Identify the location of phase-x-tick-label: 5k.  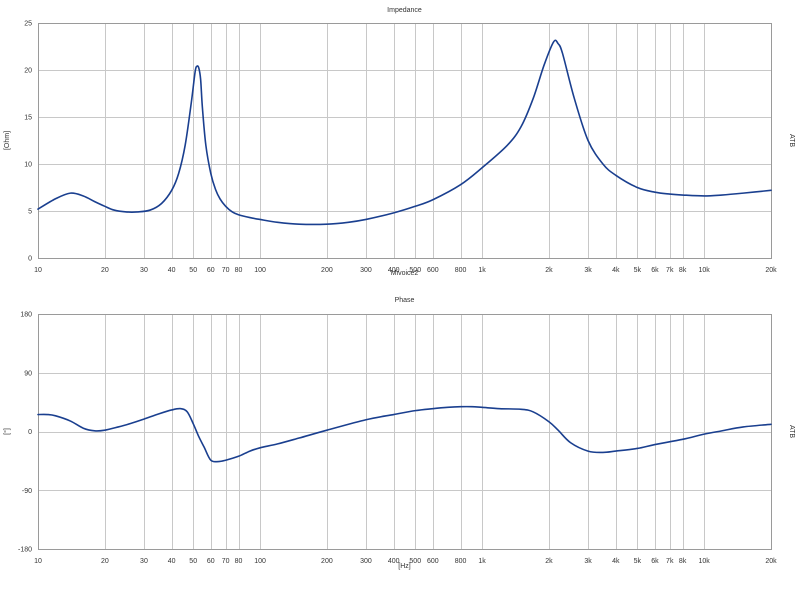
(638, 561).